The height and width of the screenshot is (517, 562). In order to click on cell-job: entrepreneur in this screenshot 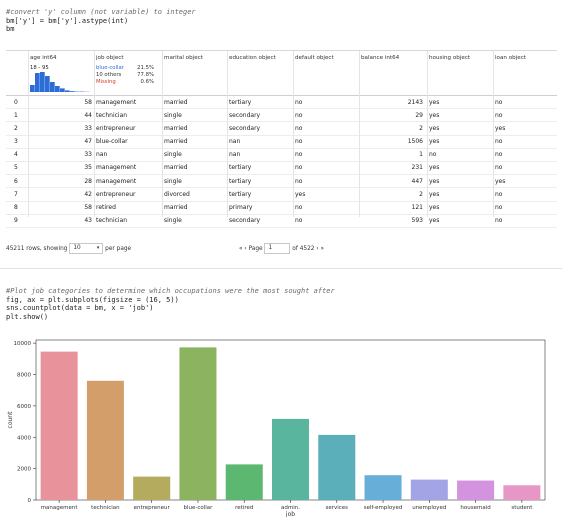, I will do `click(116, 194)`.